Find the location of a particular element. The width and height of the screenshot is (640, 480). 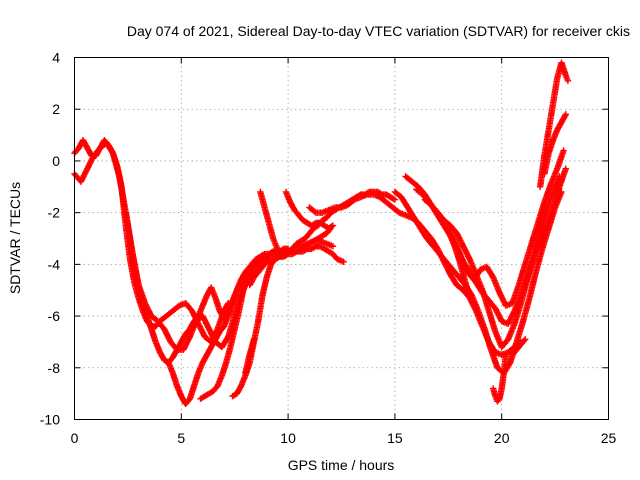

y-tick-label: -4 is located at coordinates (54, 264).